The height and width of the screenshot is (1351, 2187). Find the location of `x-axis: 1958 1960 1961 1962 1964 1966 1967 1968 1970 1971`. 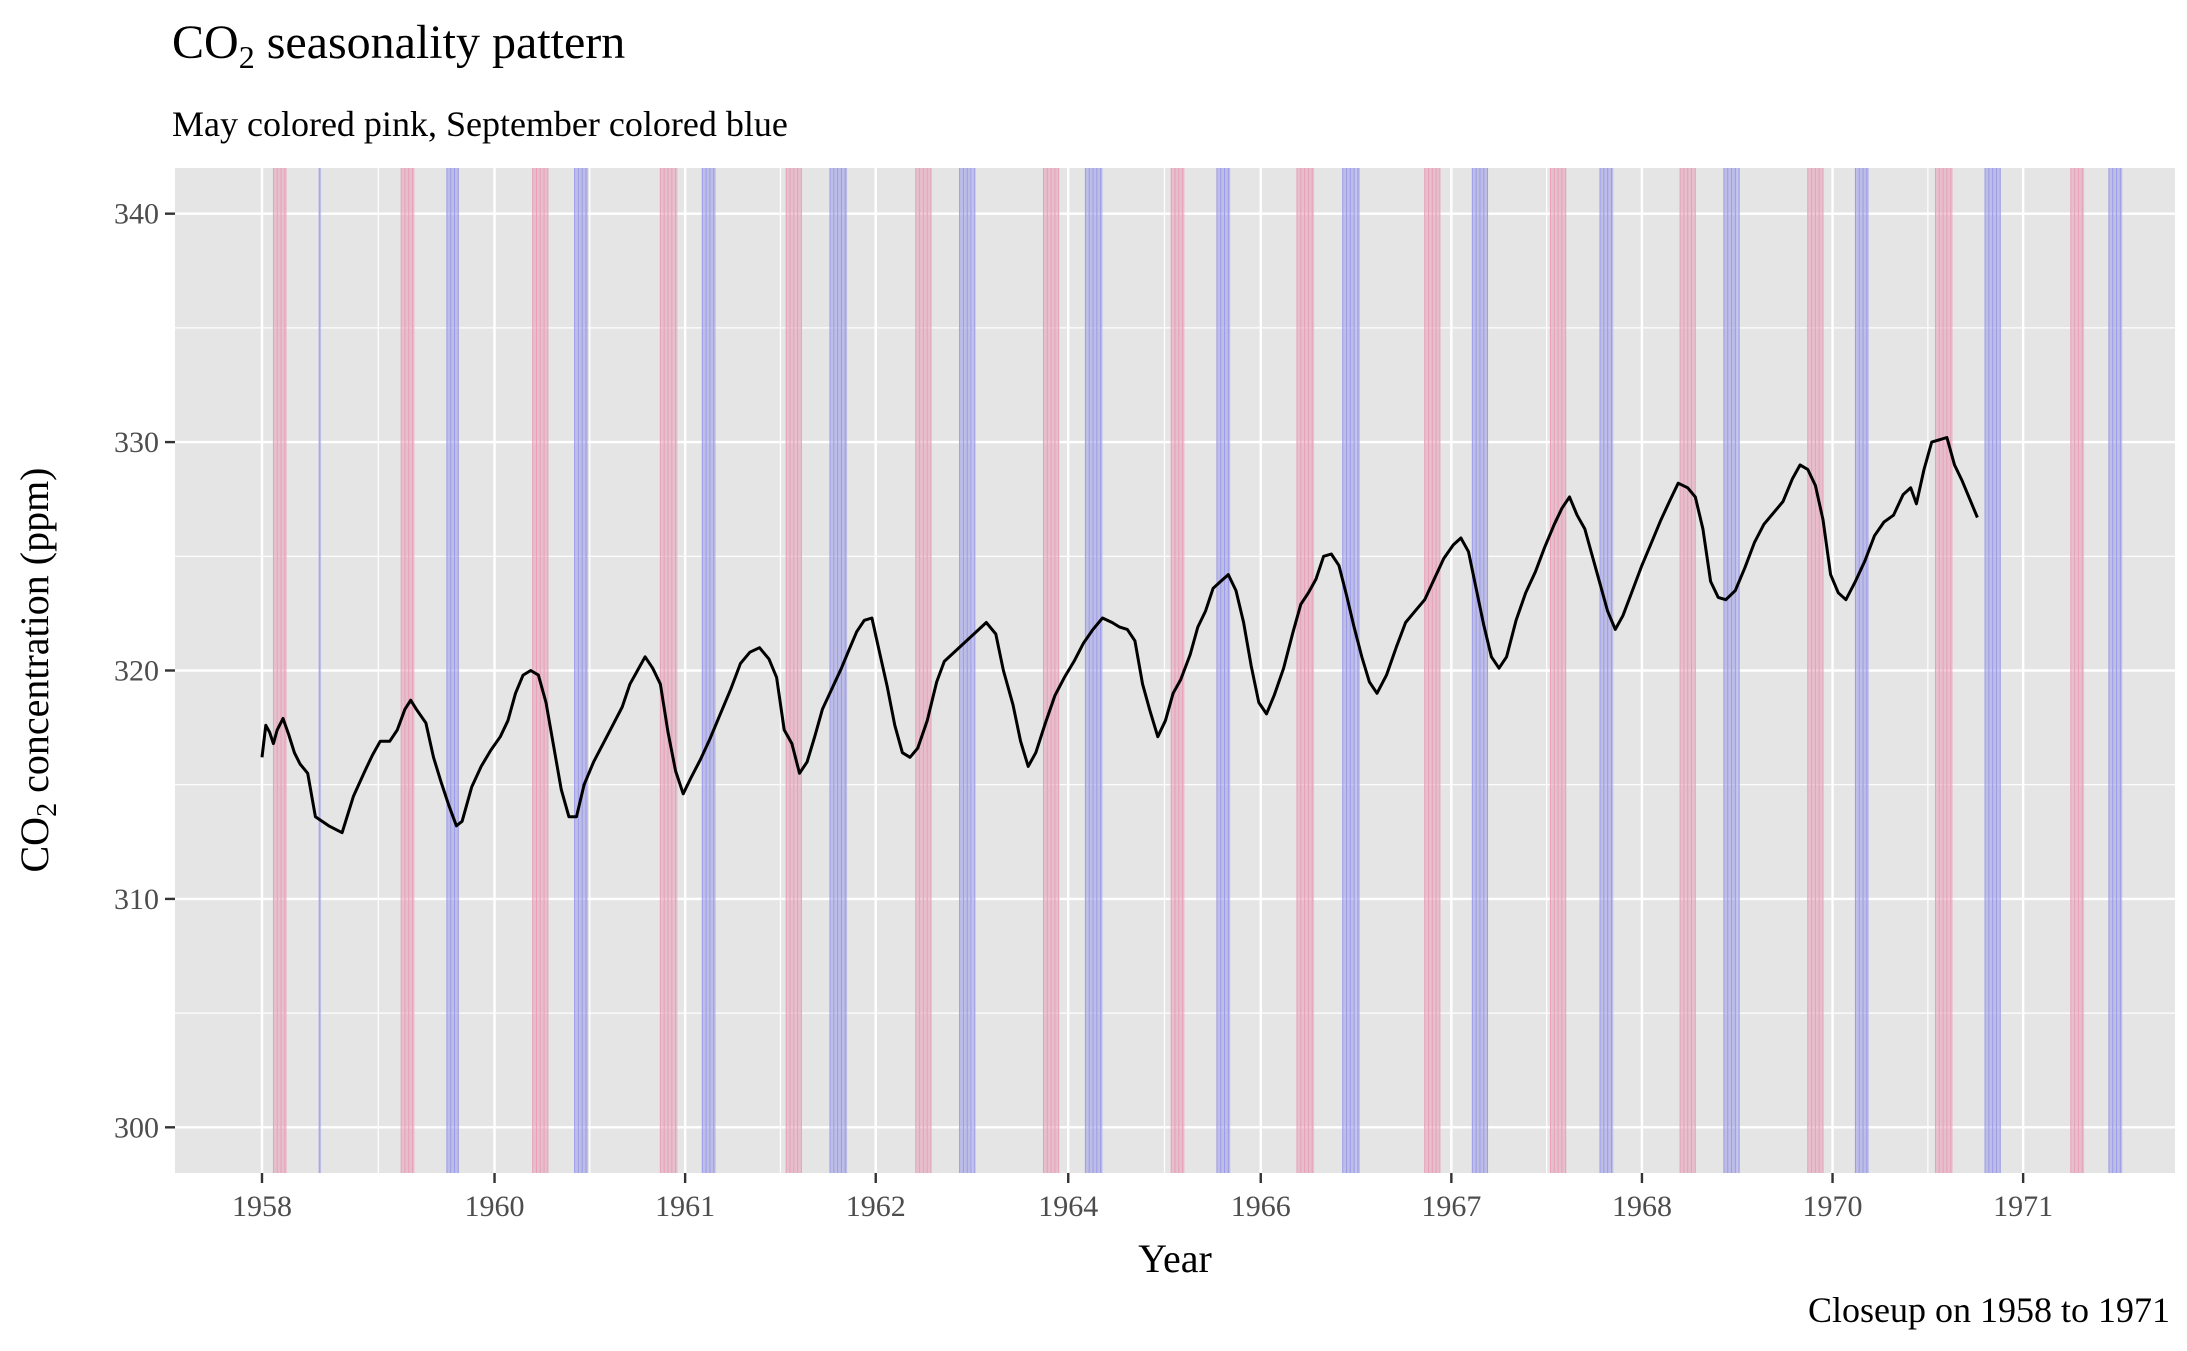

x-axis: 1958 1960 1961 1962 1964 1966 1967 1968 1970 1971 is located at coordinates (1142, 1198).